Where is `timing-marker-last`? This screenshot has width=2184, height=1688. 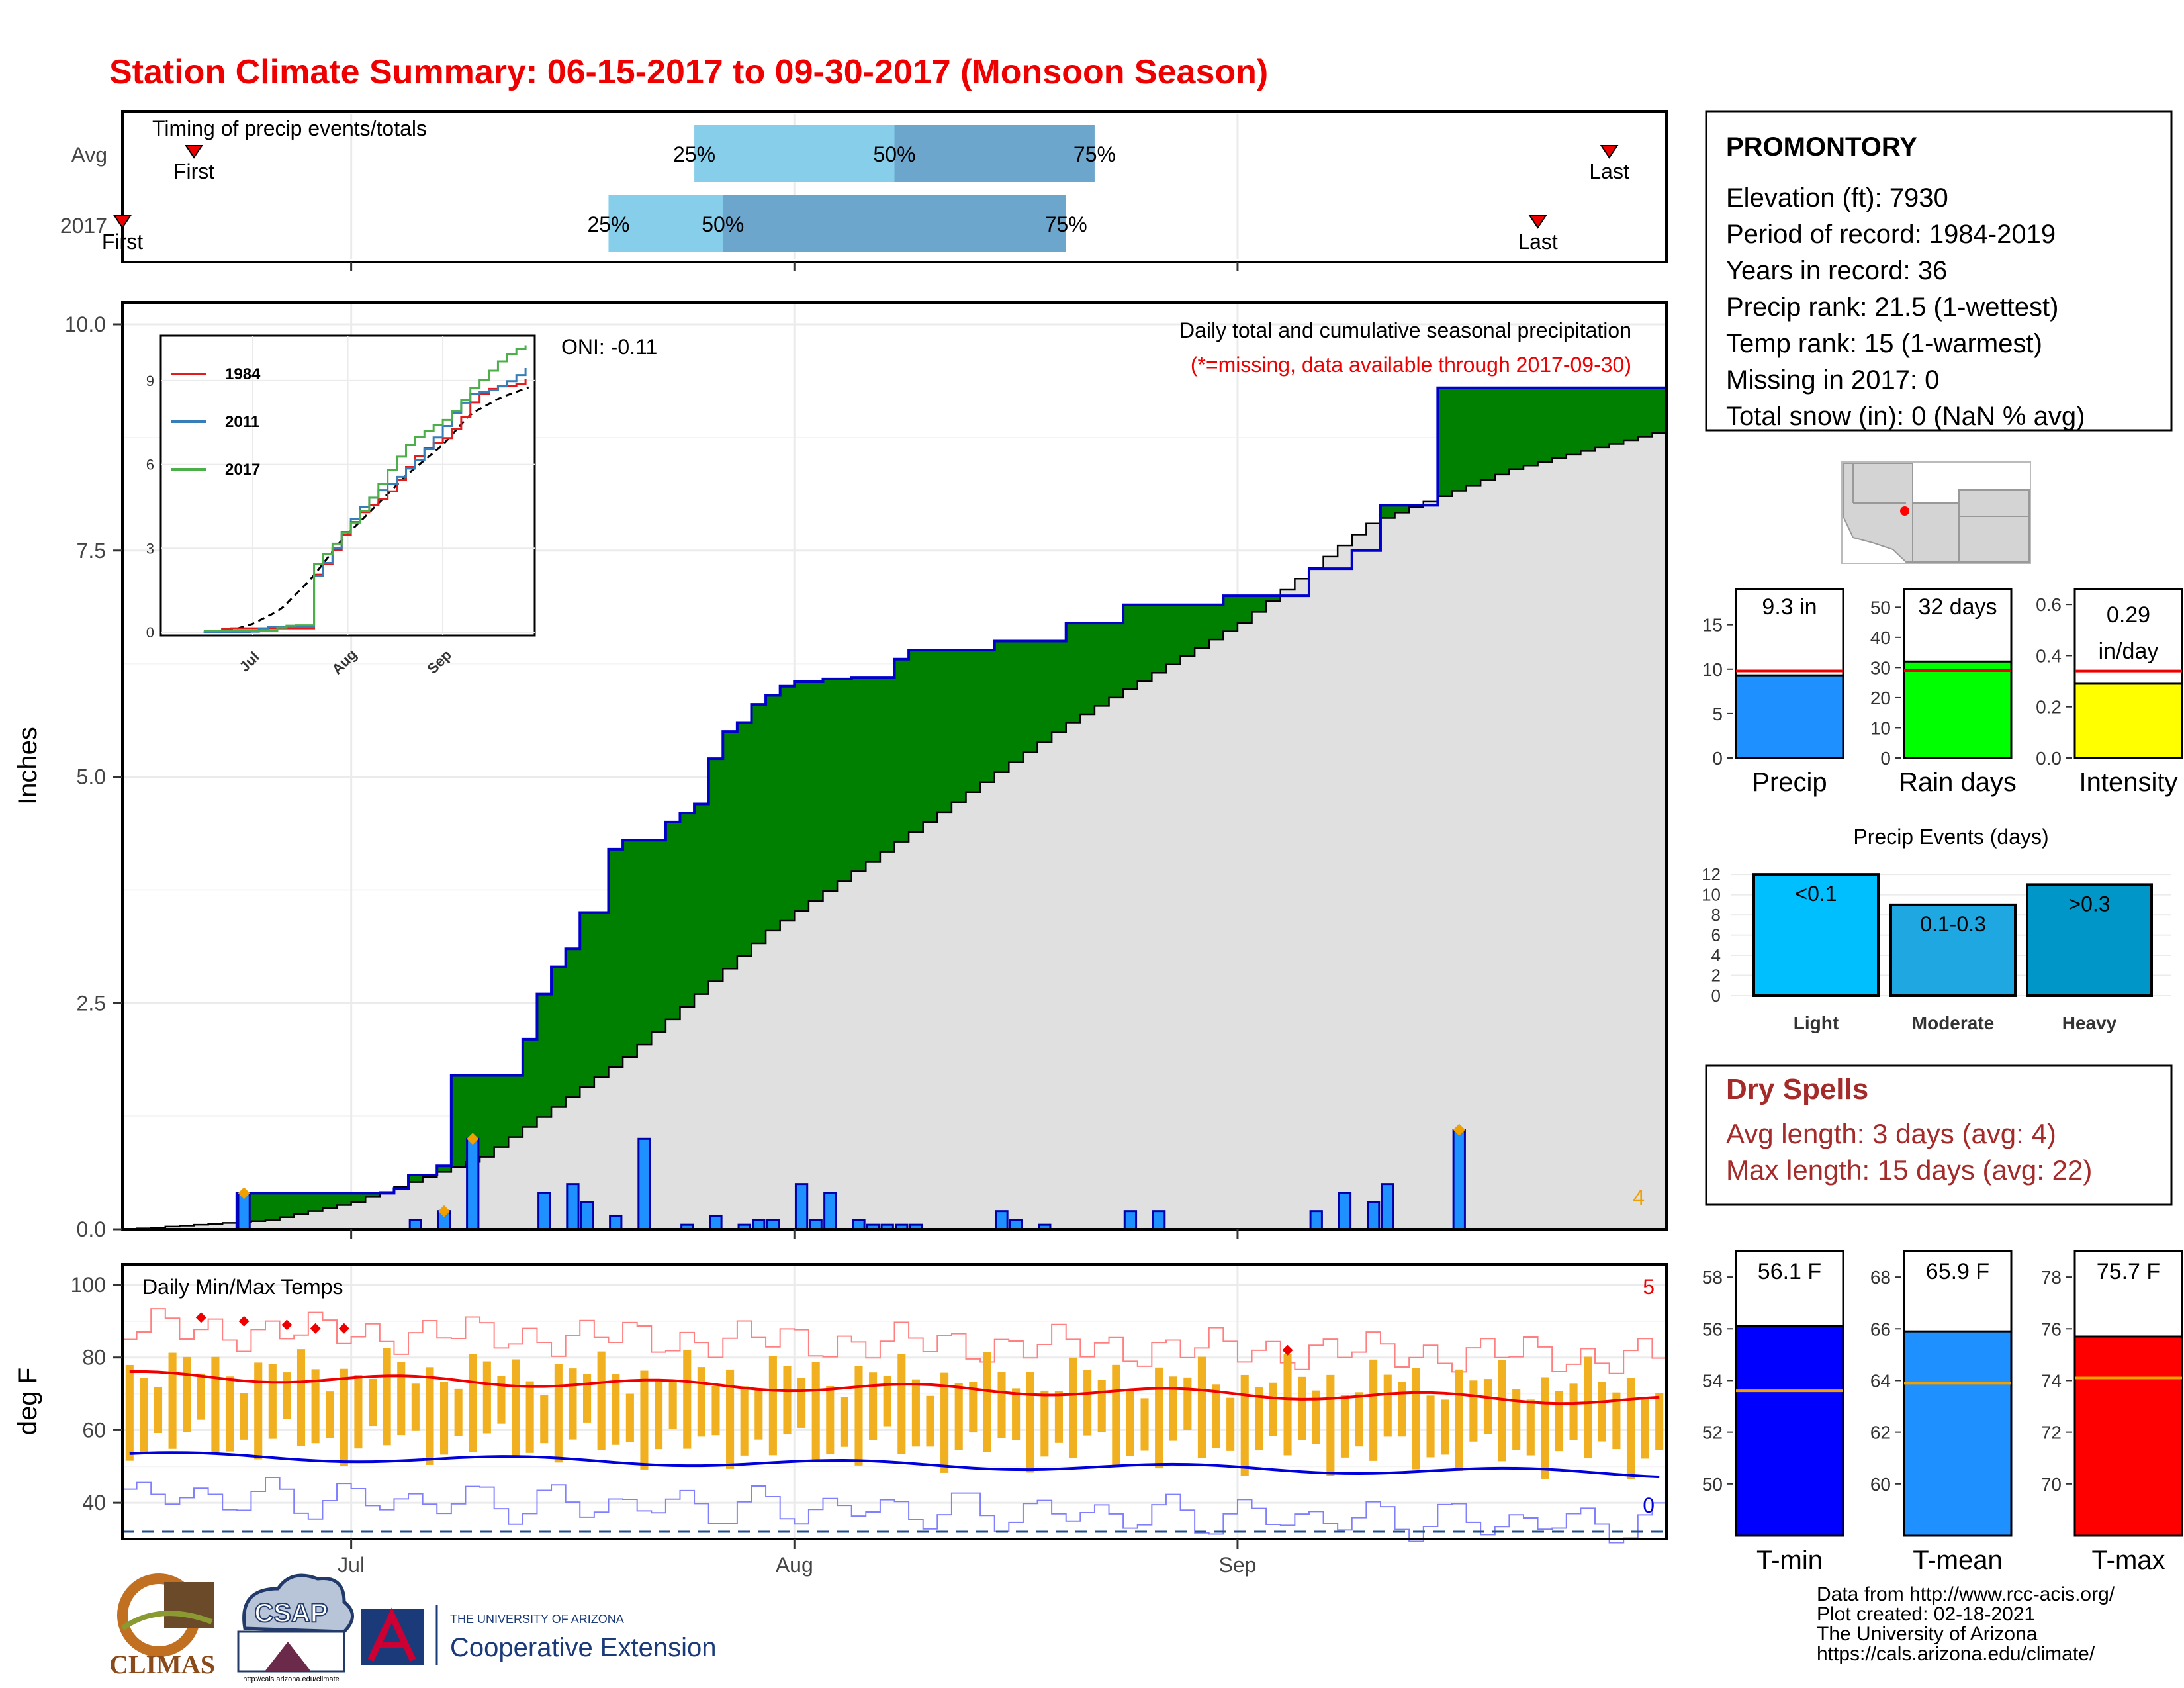 timing-marker-last is located at coordinates (1609, 152).